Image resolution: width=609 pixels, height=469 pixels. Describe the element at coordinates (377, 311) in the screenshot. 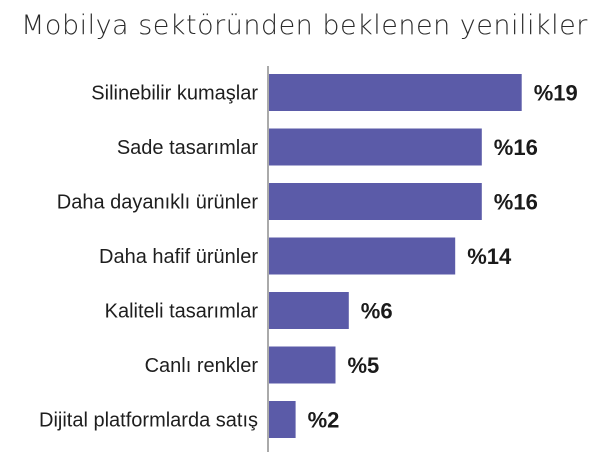

I see `value-label-4: %6` at that location.